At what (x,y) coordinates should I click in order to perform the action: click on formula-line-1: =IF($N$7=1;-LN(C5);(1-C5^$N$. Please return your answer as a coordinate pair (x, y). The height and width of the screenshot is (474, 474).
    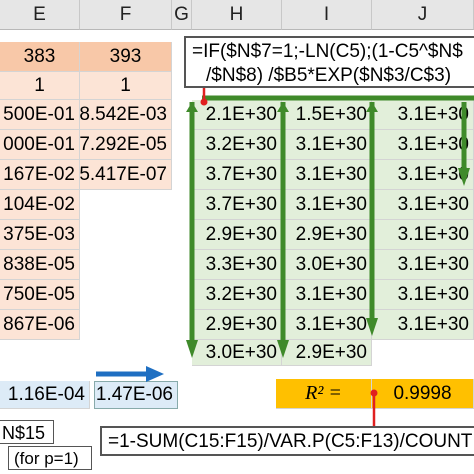
    Looking at the image, I should click on (327, 51).